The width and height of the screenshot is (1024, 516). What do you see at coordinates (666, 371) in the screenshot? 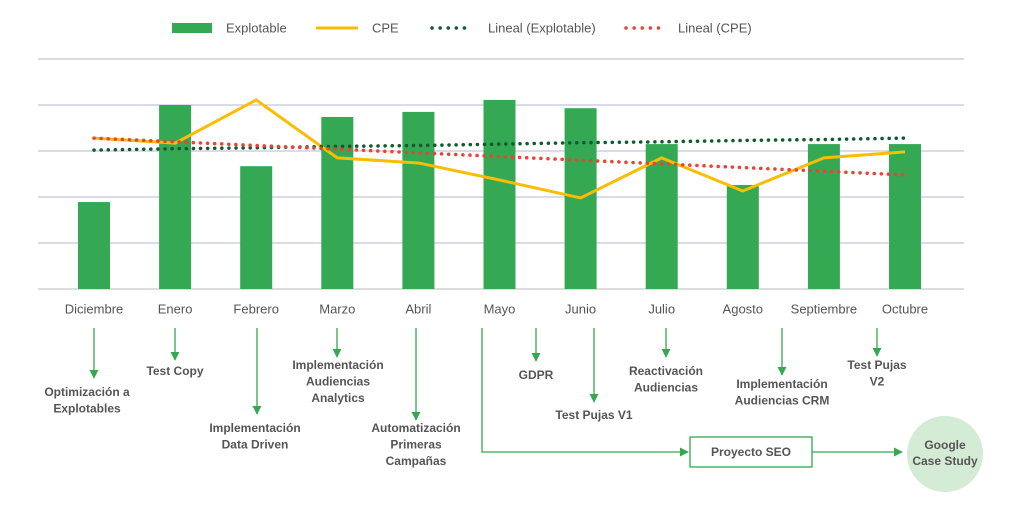
I see `annotation: Reactivación` at bounding box center [666, 371].